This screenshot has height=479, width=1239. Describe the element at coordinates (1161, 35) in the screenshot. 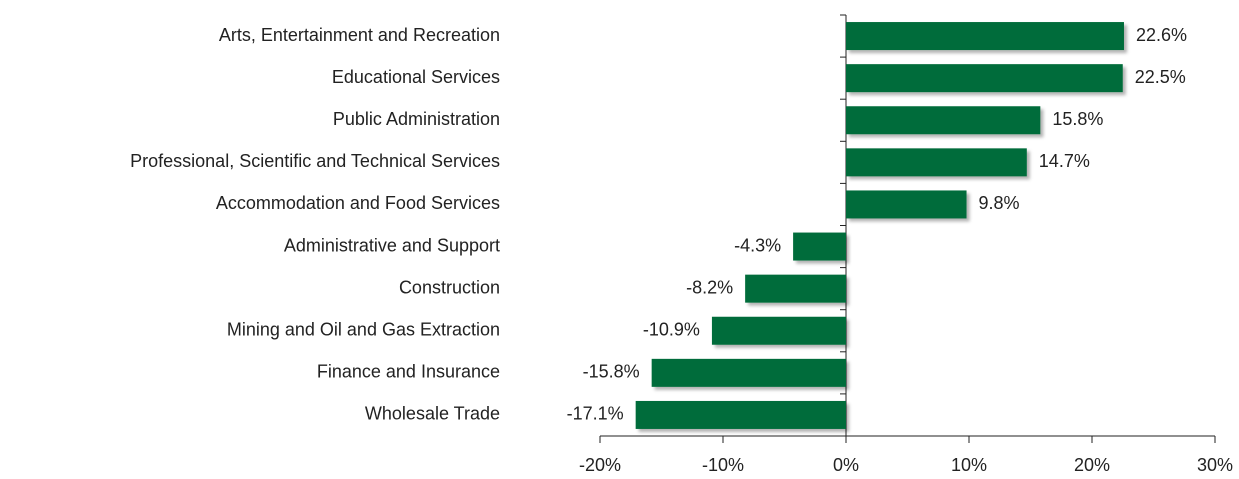

I see `value-label: 22.6%` at that location.